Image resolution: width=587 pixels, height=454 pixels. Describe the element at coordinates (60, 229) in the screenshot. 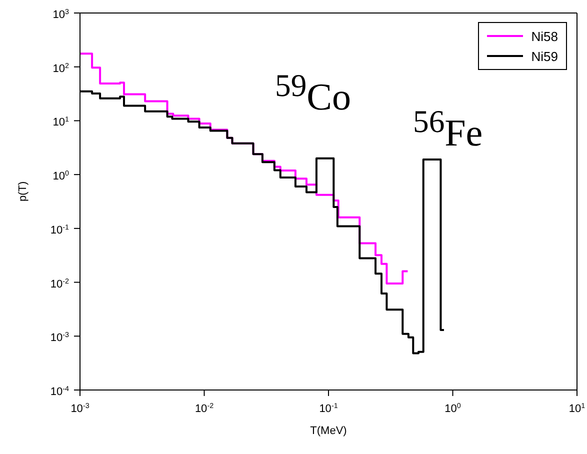

I see `y-tick-label: 10$^{-1}$` at that location.